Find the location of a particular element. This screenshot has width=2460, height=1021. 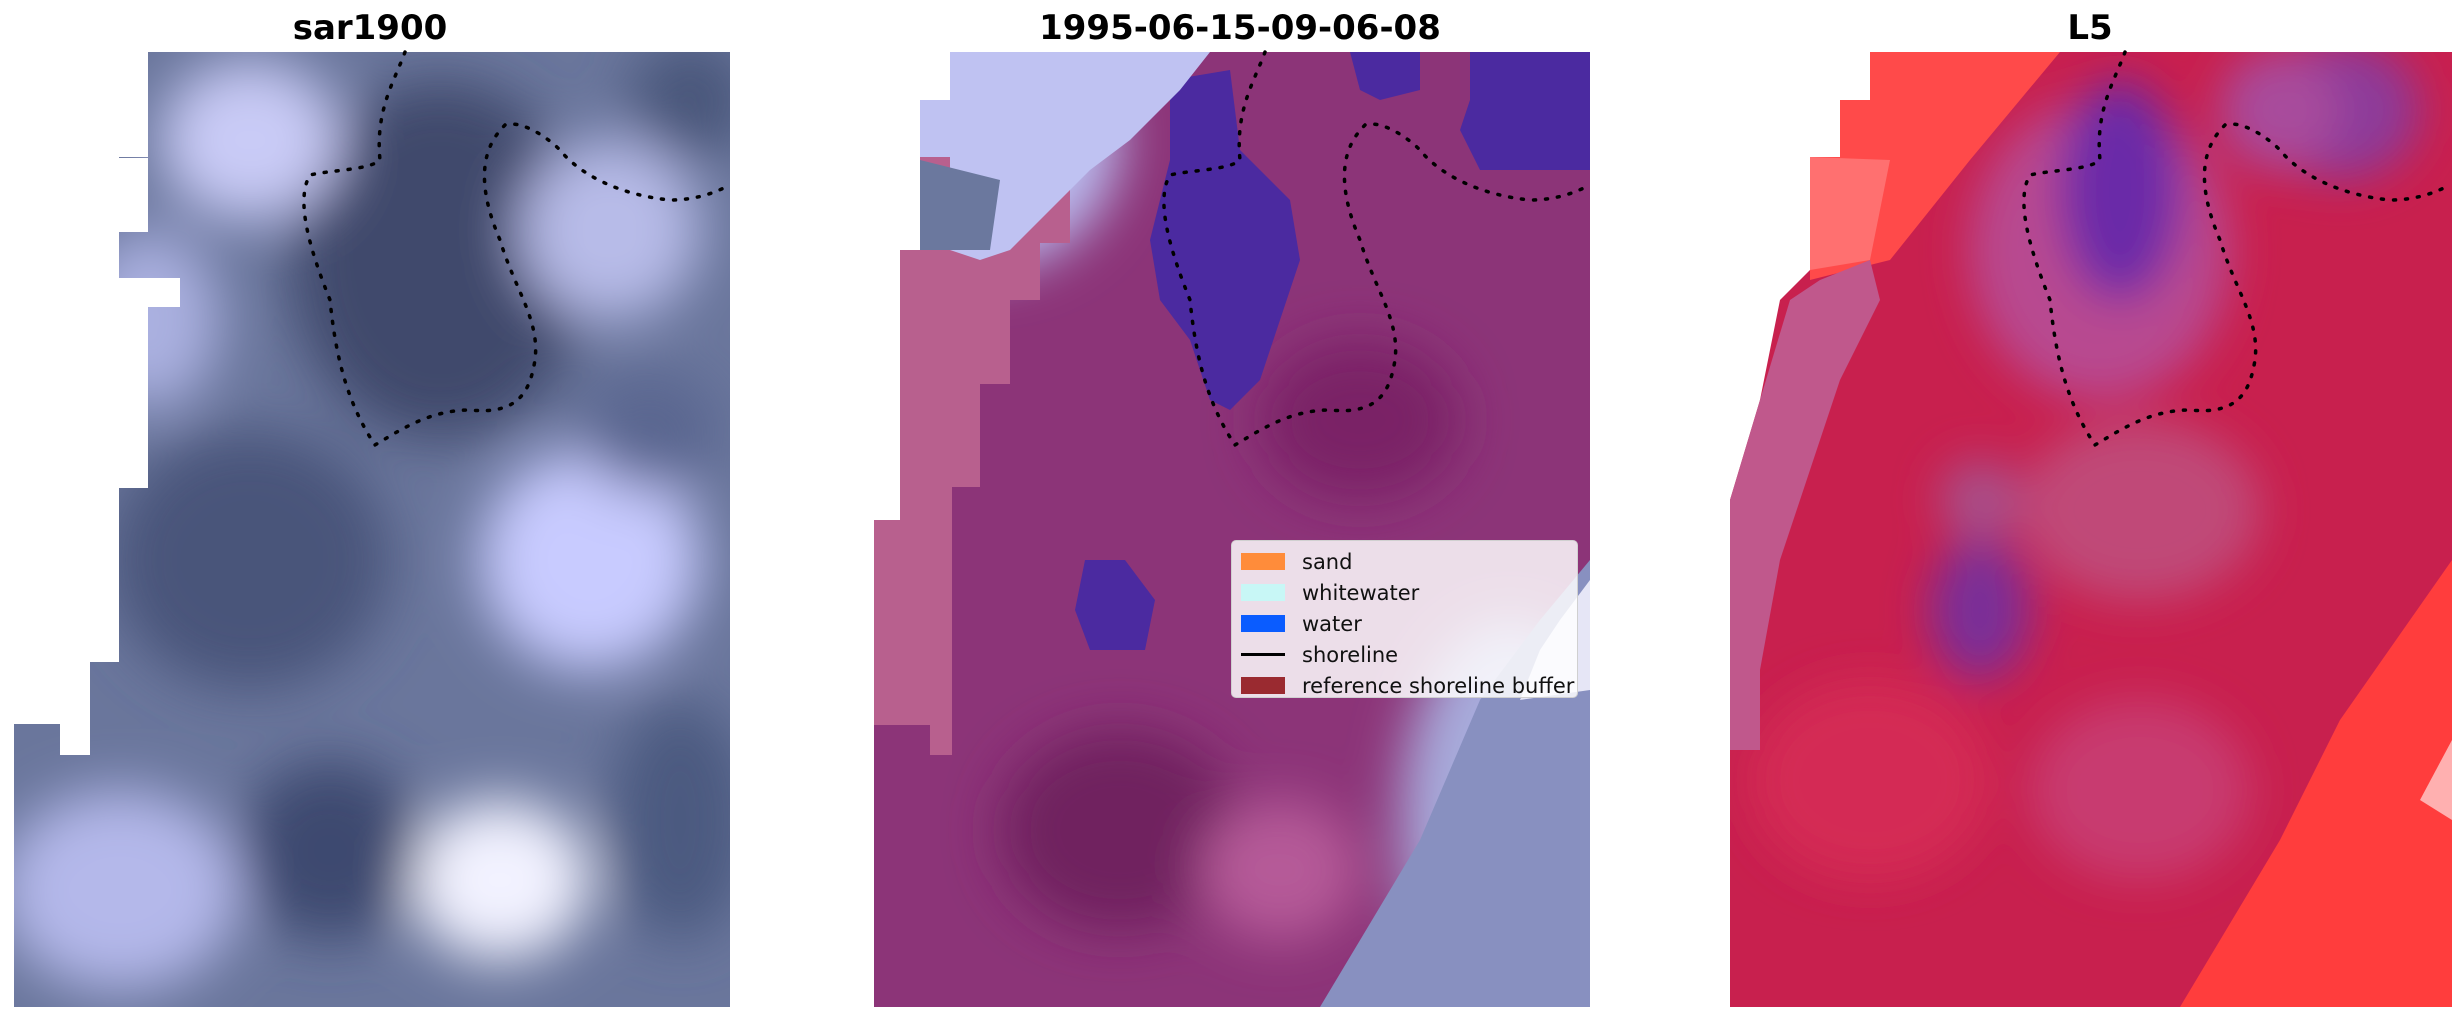

buffer-swatch is located at coordinates (1263, 685).